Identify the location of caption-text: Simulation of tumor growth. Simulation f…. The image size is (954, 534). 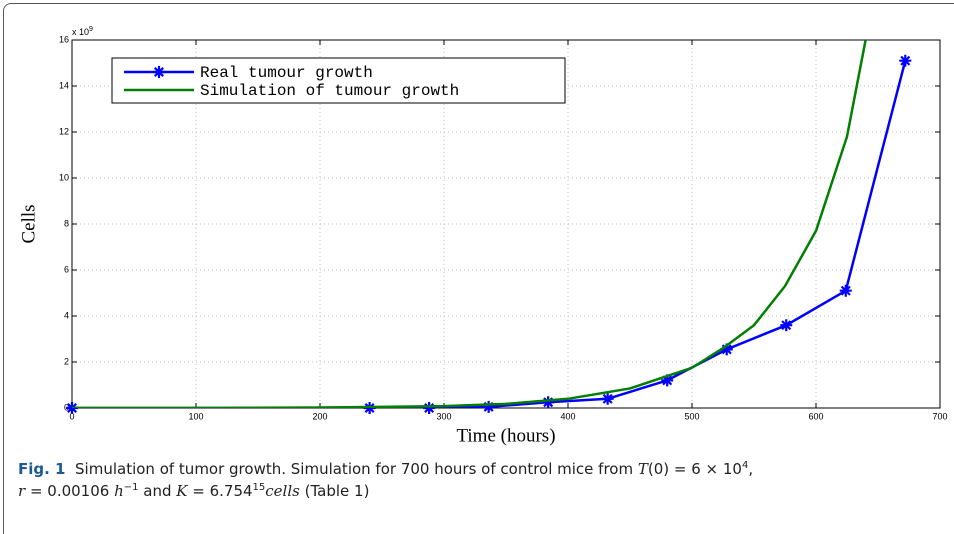
(356, 469).